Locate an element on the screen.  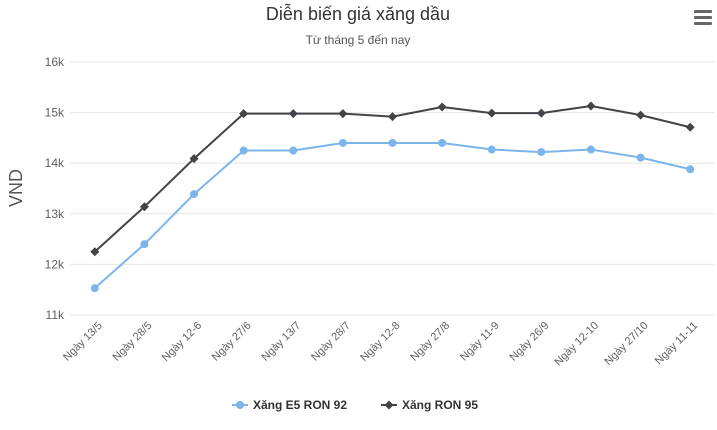
x-tick-label: Ngày 13/7 is located at coordinates (281, 342).